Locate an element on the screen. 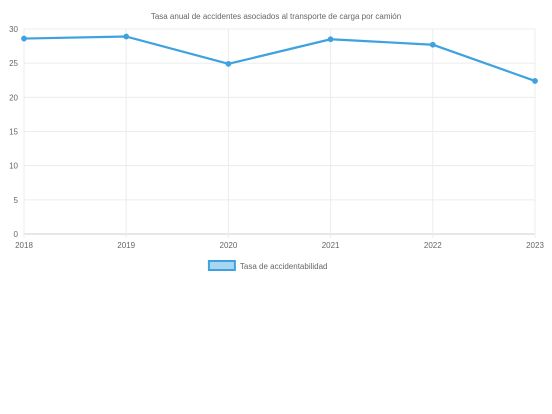 Image resolution: width=552 pixels, height=414 pixels. y-tick-label: 15 is located at coordinates (13, 132).